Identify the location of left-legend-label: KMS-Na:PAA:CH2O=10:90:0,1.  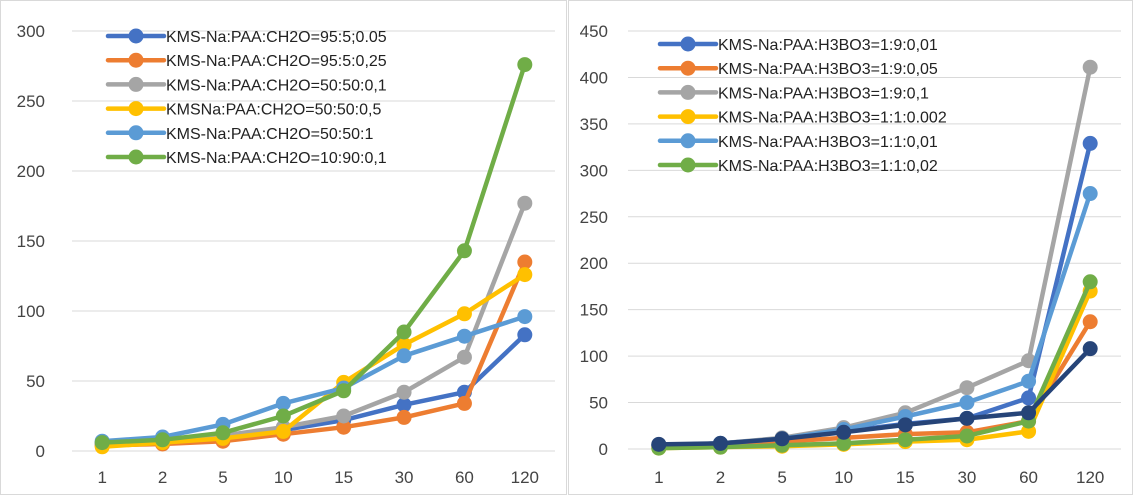
(276, 158).